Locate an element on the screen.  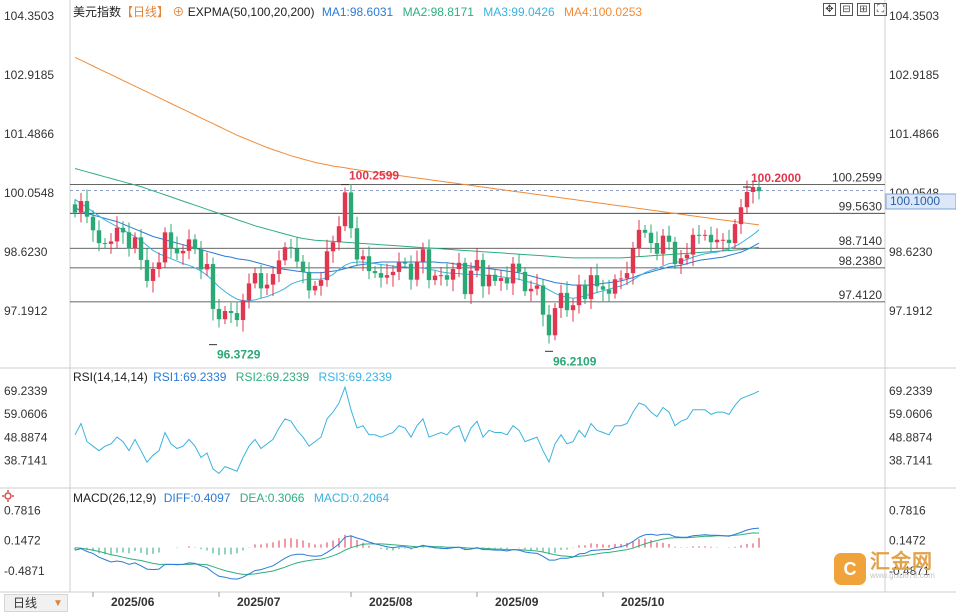
price-tick-right: 98.6230 is located at coordinates (911, 252).